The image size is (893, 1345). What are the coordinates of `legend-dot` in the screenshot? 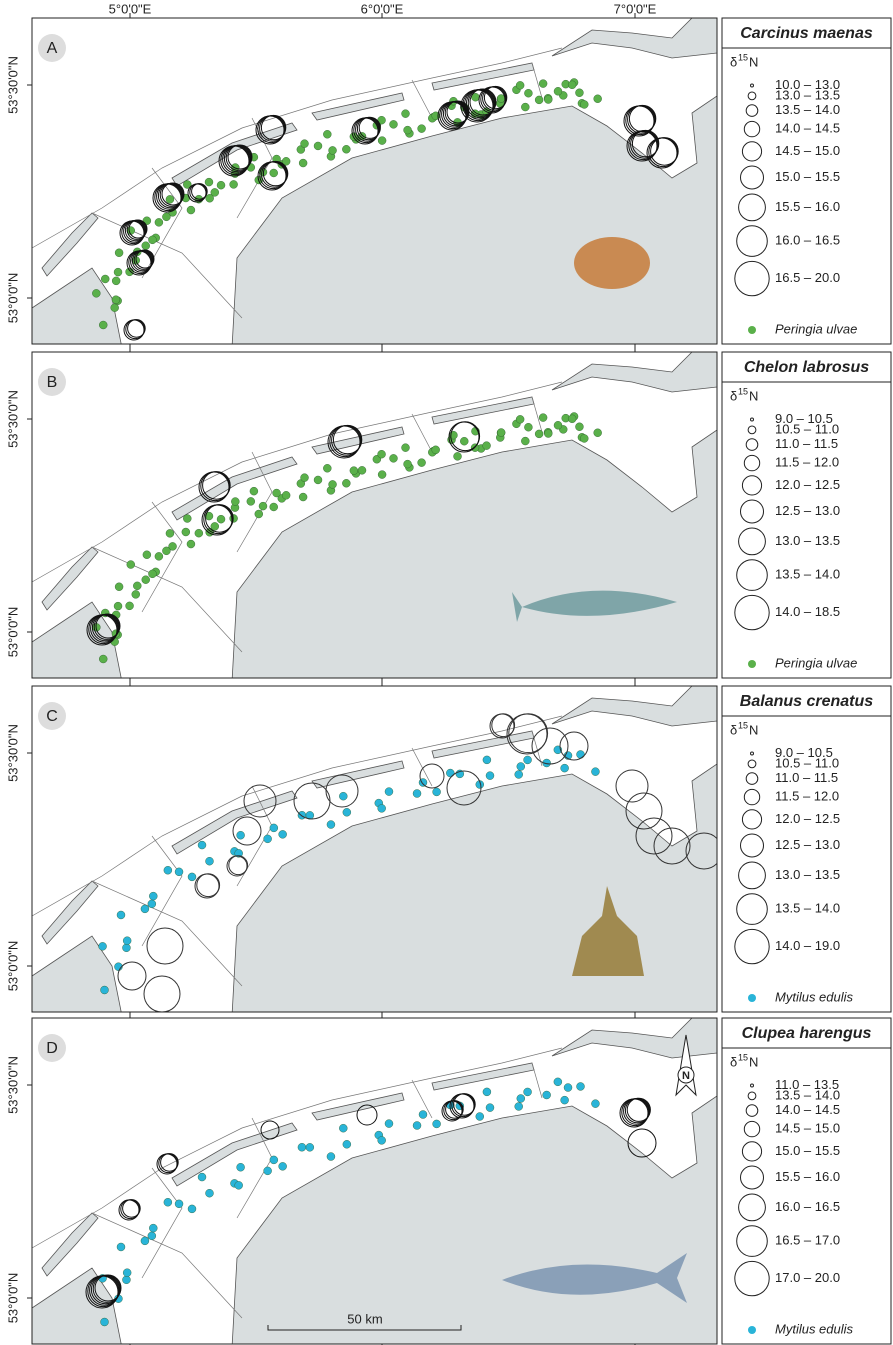 It's located at (752, 664).